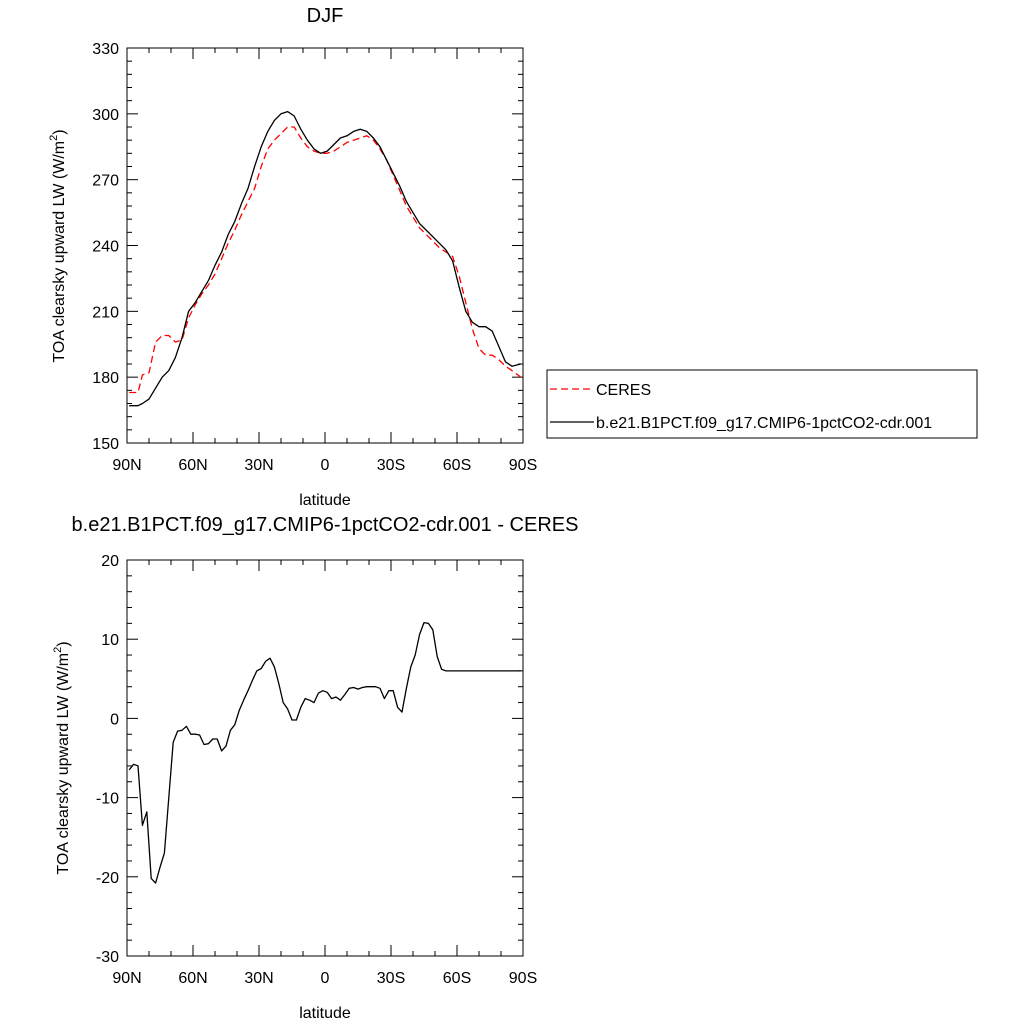  What do you see at coordinates (258, 978) in the screenshot?
I see `bottom-x-tick-label: 30N` at bounding box center [258, 978].